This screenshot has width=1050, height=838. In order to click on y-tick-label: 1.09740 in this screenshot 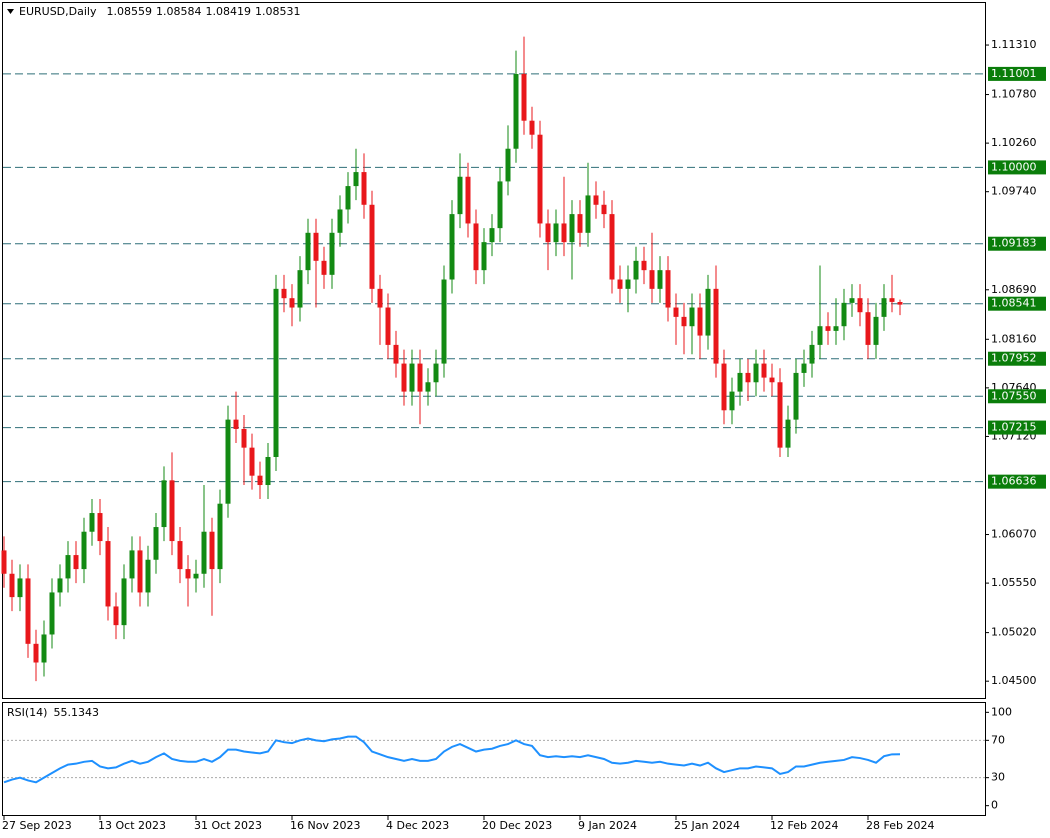, I will do `click(1014, 191)`.